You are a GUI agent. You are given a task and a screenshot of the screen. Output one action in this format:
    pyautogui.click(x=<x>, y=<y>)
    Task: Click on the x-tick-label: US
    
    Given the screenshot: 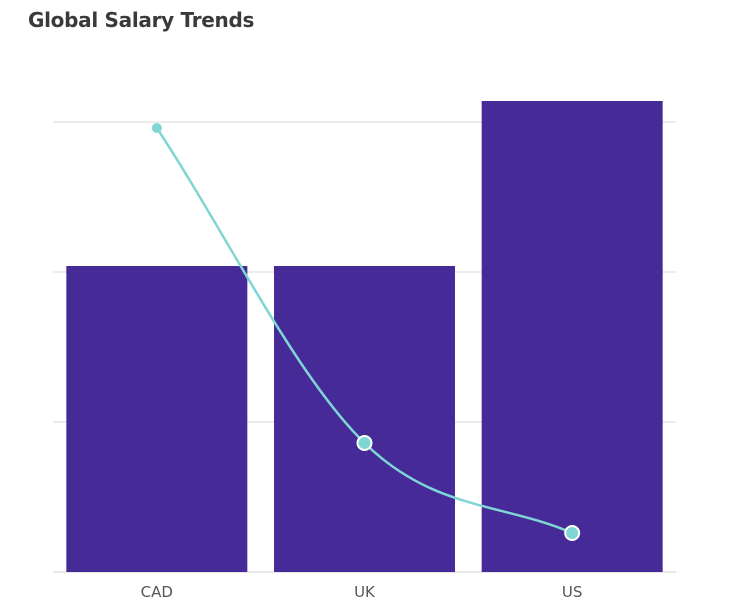 What is the action you would take?
    pyautogui.click(x=572, y=592)
    